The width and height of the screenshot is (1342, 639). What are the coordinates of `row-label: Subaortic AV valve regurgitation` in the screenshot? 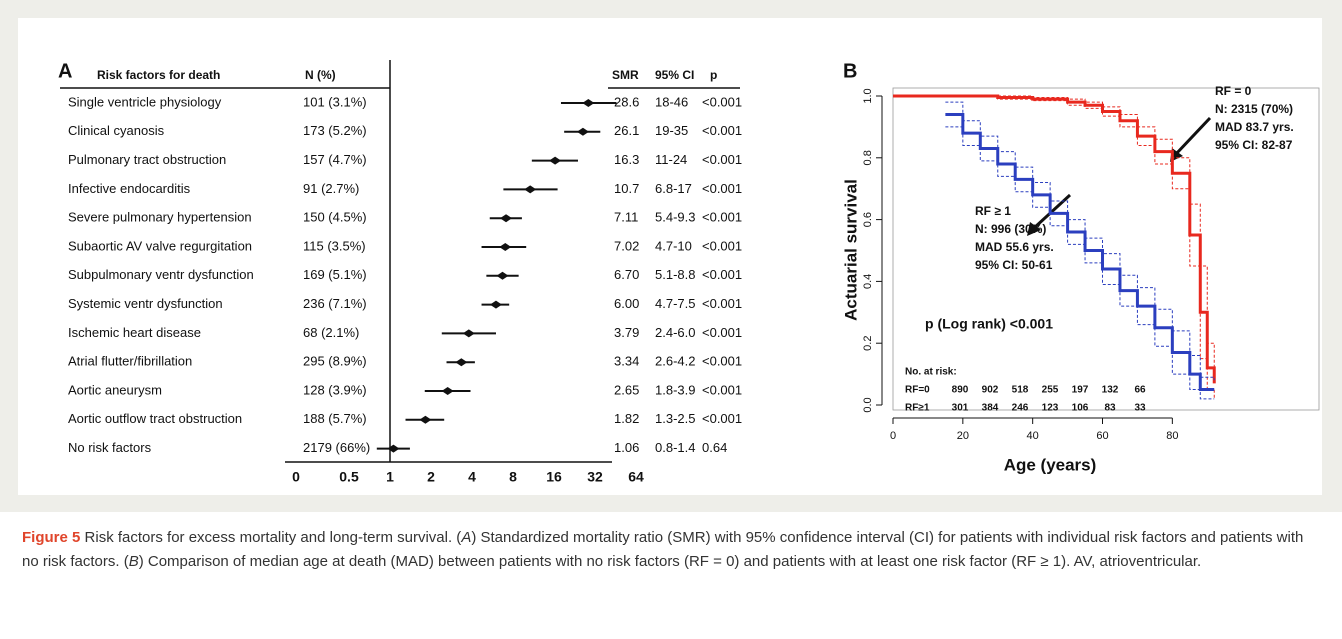 It's located at (160, 245).